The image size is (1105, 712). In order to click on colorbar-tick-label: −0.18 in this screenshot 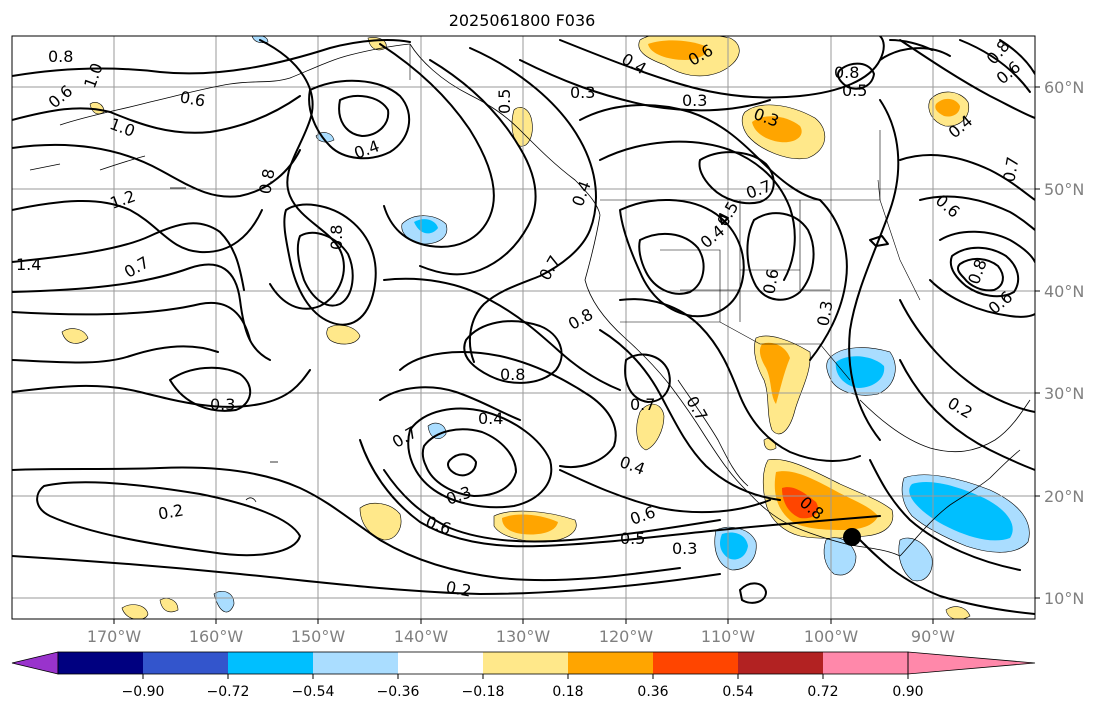, I will do `click(483, 692)`.